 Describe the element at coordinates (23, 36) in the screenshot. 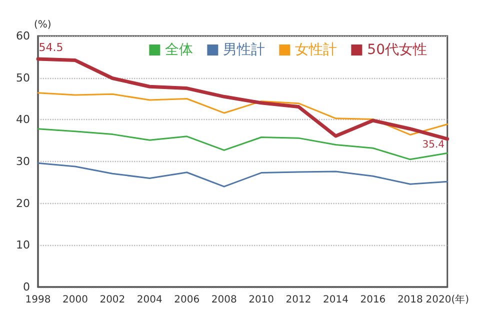

I see `y-tick-label: 60` at that location.